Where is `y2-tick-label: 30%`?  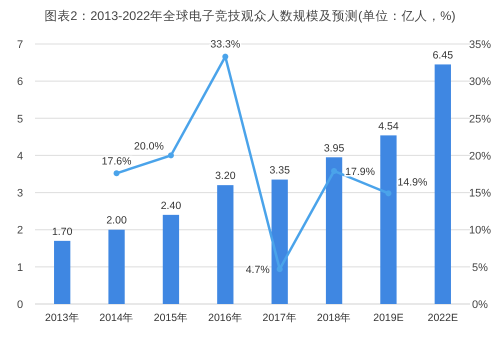
y2-tick-label: 30% is located at coordinates (480, 82).